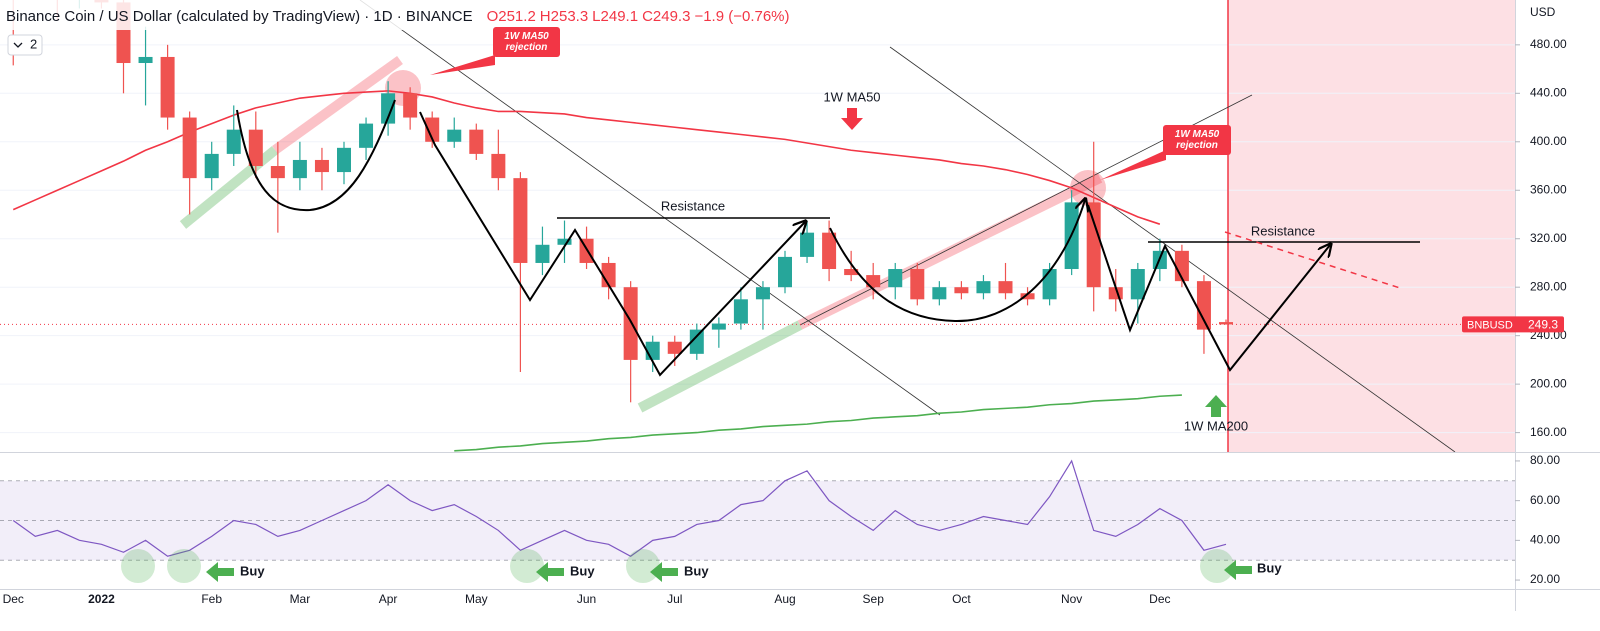 The width and height of the screenshot is (1600, 631). I want to click on y-tick-label: 160.00, so click(1548, 432).